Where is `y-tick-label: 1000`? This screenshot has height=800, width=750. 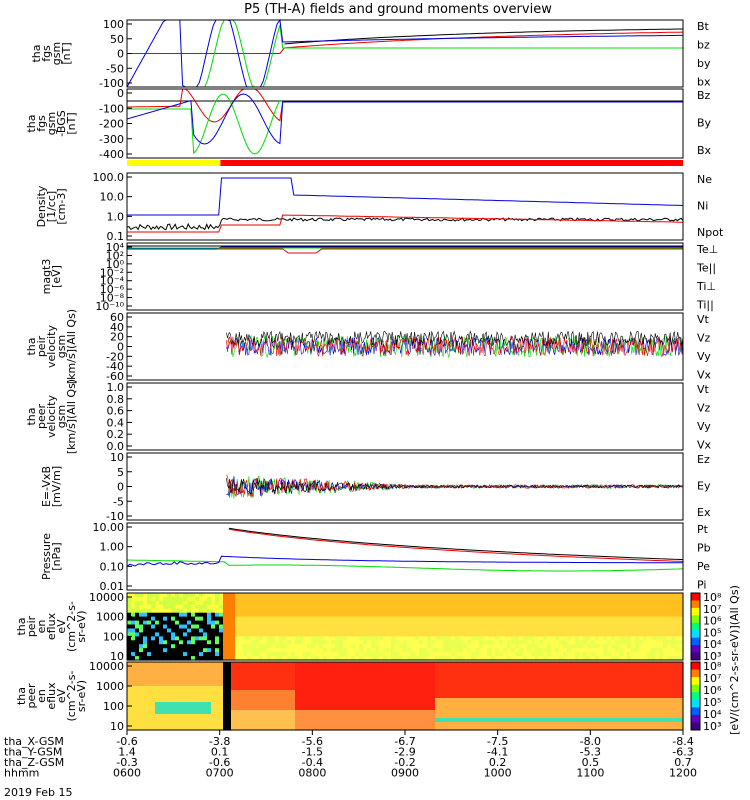
y-tick-label: 1000 is located at coordinates (110, 617).